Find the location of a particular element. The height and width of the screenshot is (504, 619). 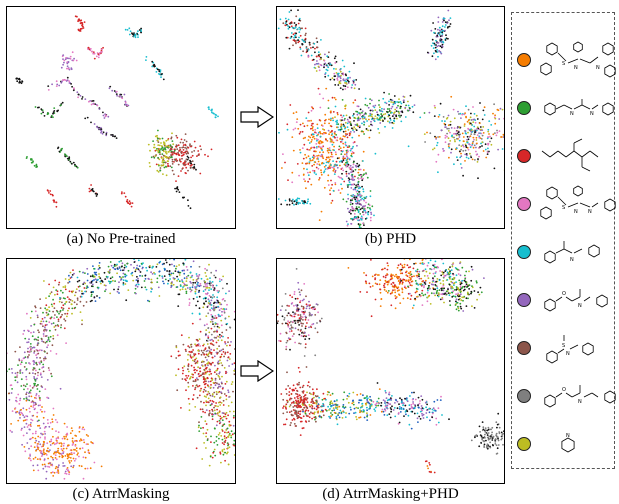

cluster-lower-arm is located at coordinates (353, 186).